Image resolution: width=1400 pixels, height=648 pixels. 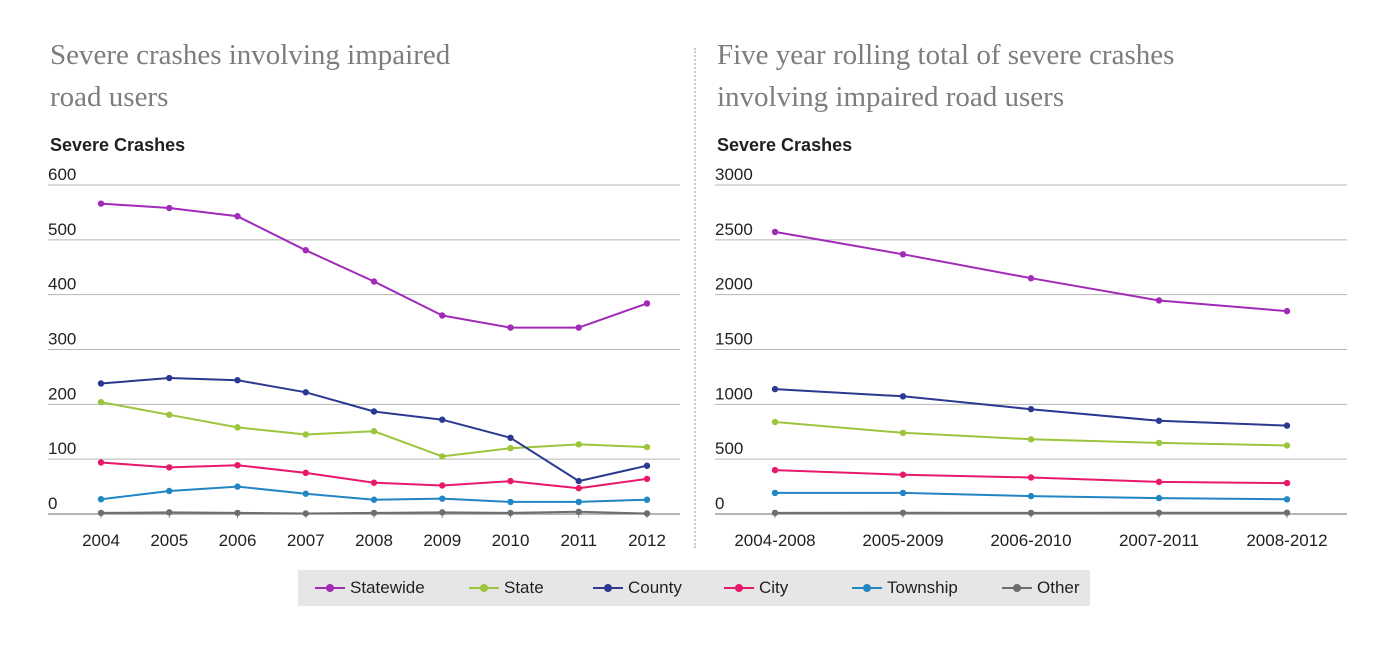 I want to click on legend-label: Township, so click(x=922, y=587).